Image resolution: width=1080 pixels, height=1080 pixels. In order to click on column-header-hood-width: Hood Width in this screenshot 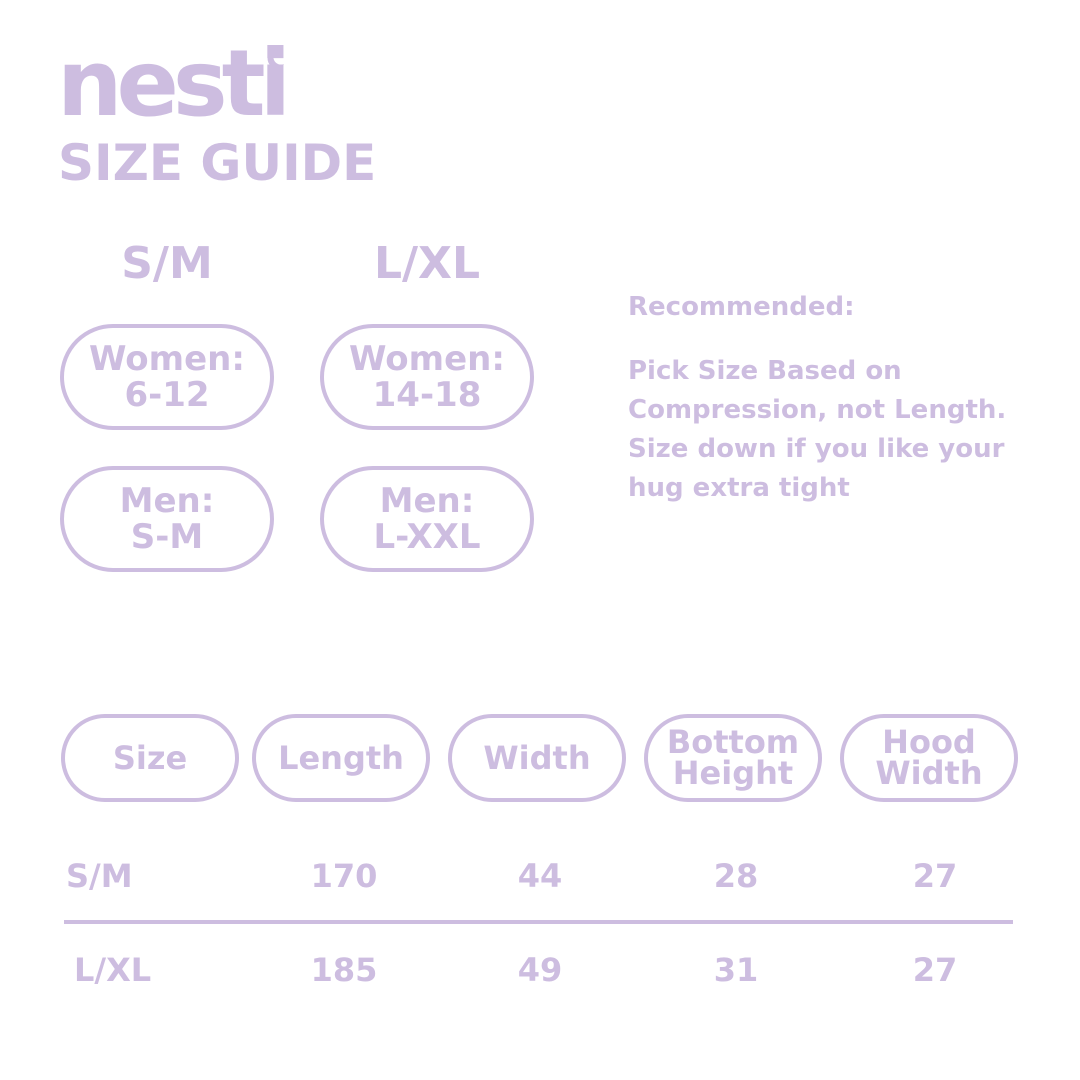, I will do `click(929, 758)`.